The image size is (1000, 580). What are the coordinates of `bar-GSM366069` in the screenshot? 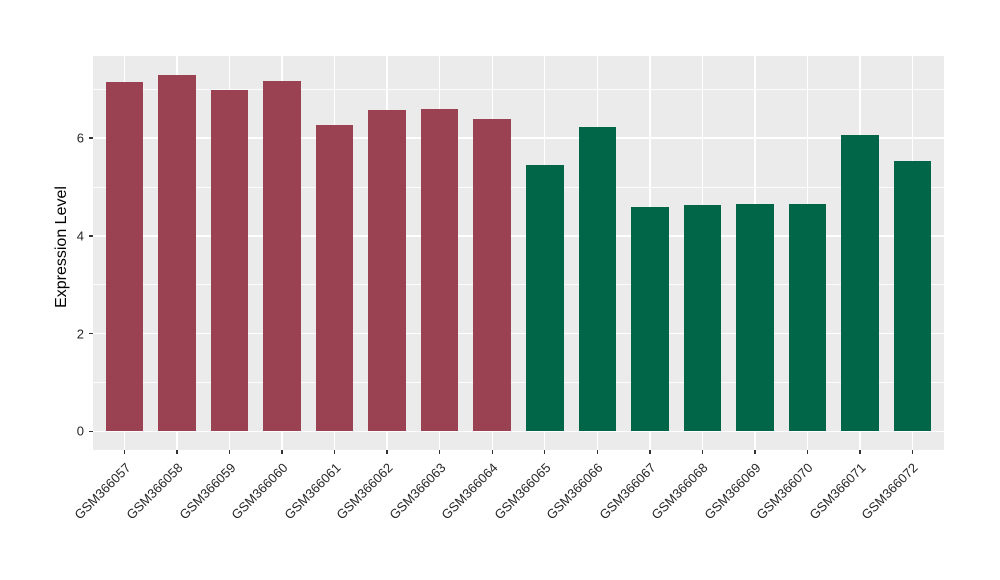 It's located at (755, 317).